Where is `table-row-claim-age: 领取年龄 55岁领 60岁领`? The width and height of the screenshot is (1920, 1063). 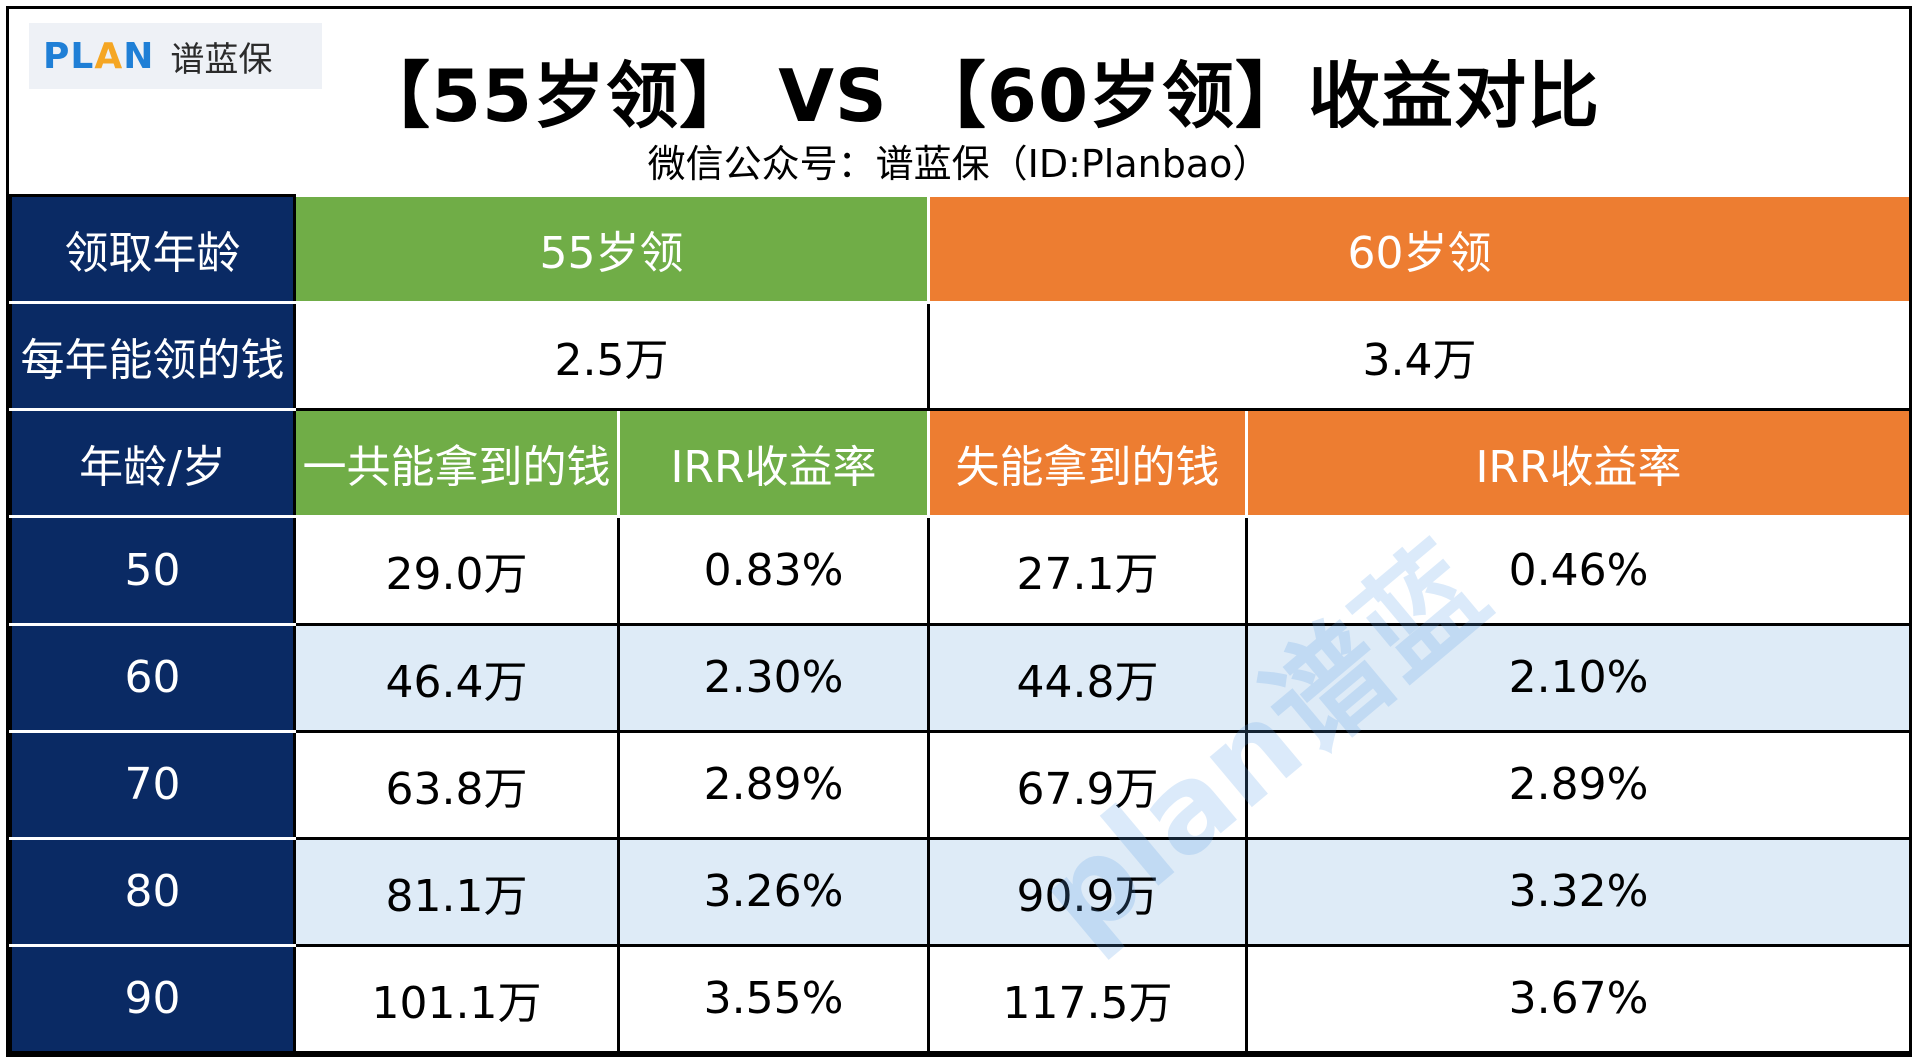
table-row-claim-age: 领取年龄 55岁领 60岁领 is located at coordinates (961, 249).